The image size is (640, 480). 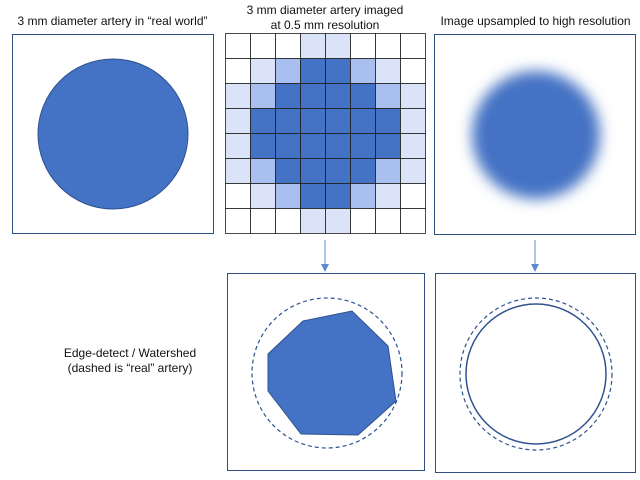 I want to click on edge-detect-panel, so click(x=326, y=372).